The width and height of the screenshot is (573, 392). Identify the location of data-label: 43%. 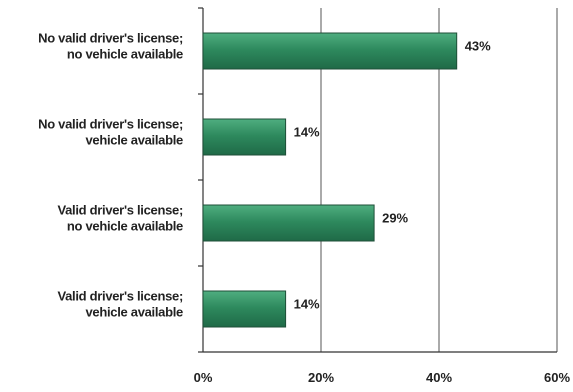
(478, 45).